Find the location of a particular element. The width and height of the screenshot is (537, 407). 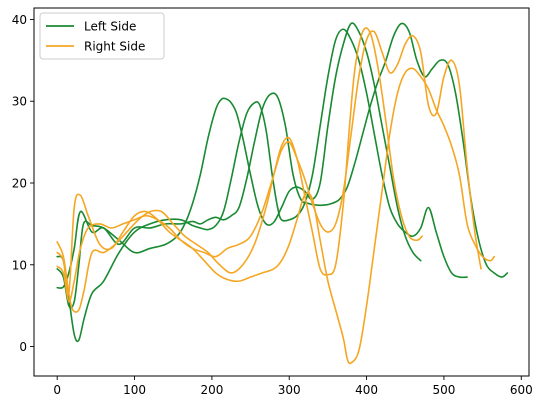

x-tick-label: 200 is located at coordinates (211, 390).